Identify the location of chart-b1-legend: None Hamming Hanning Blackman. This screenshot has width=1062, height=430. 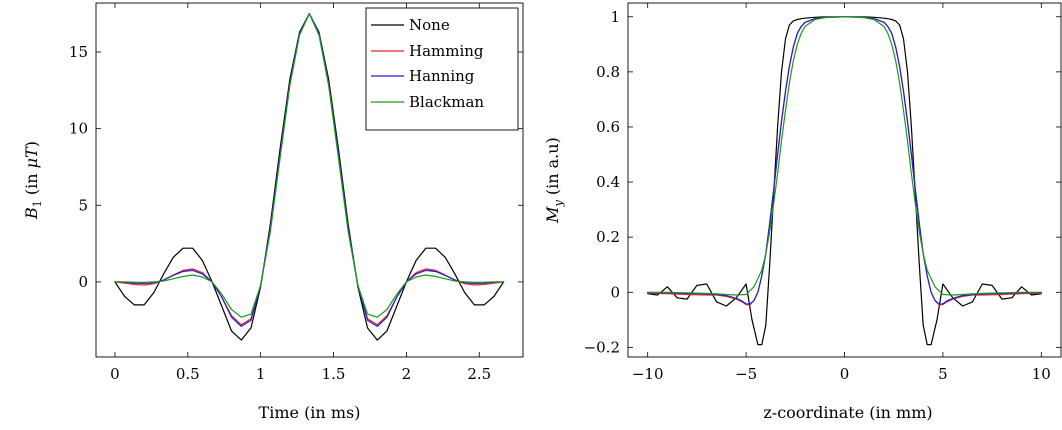
(442, 69).